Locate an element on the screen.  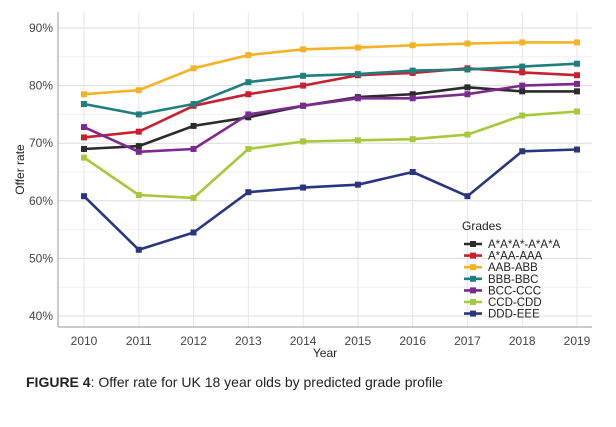
caption-lead: FIGURE 4 is located at coordinates (58, 382).